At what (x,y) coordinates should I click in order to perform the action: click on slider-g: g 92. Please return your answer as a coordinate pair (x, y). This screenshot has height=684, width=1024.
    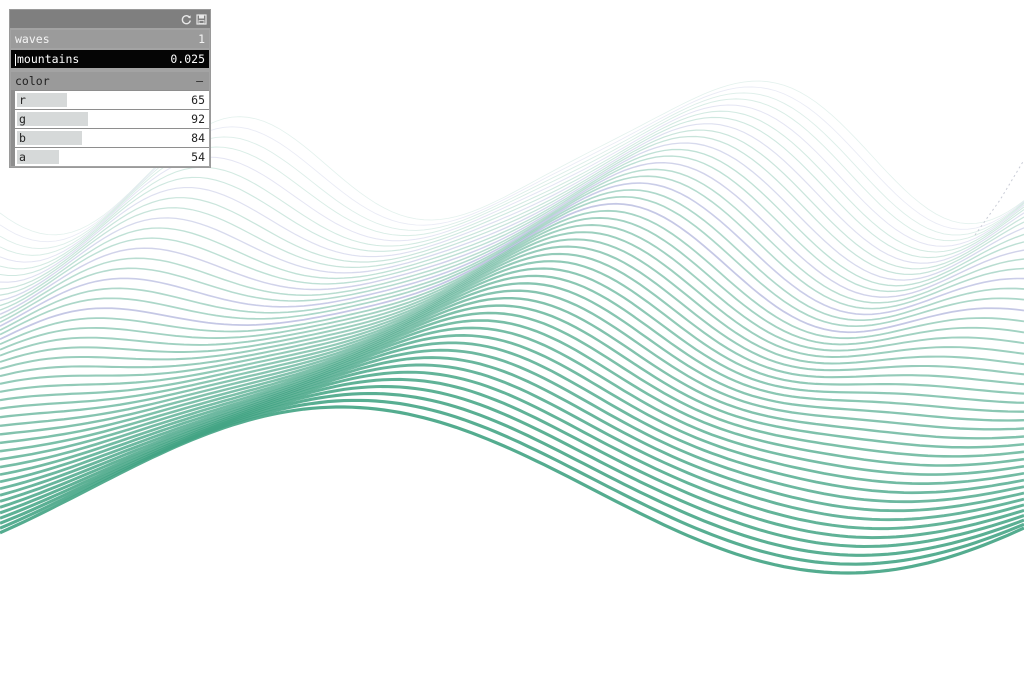
    Looking at the image, I should click on (112, 119).